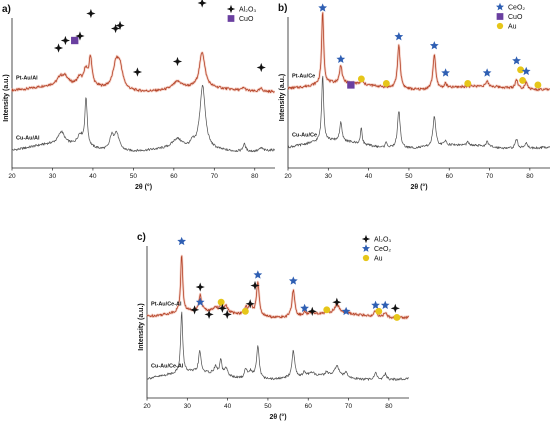 The height and width of the screenshot is (423, 550). Describe the element at coordinates (418, 187) in the screenshot. I see `x-axis-title: 2θ (°)` at that location.